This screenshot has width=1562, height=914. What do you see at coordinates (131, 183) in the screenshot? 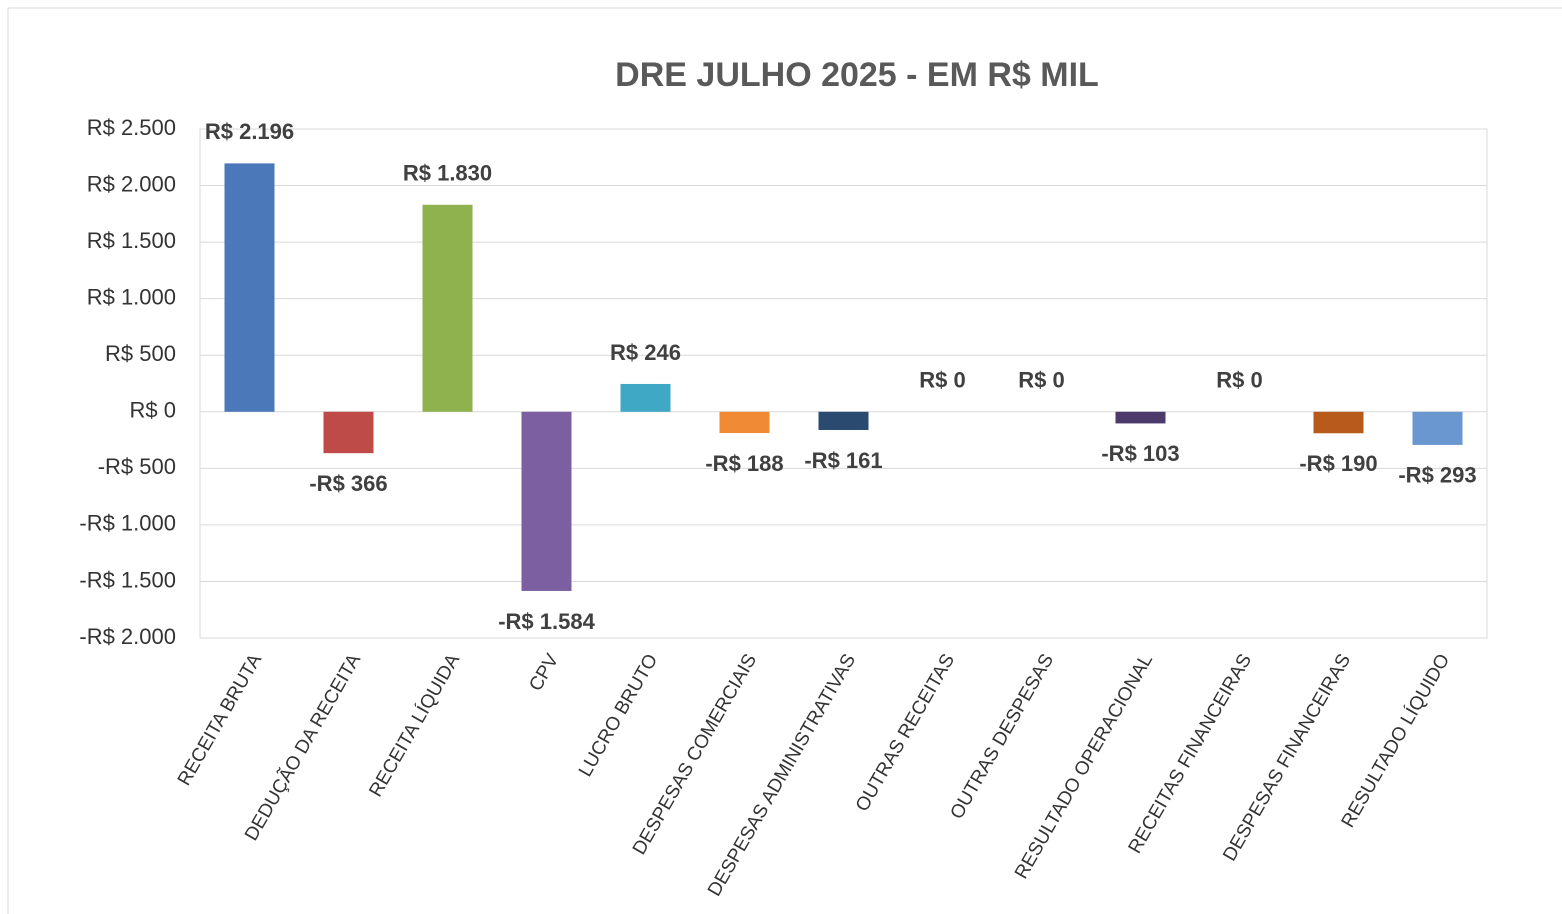
I see `y-tick-label: R$ 2.000` at bounding box center [131, 183].